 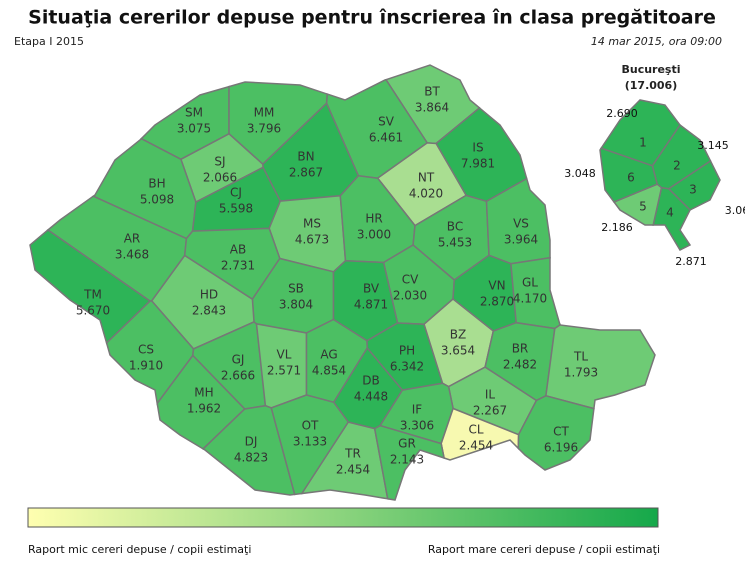 What do you see at coordinates (643, 207) in the screenshot?
I see `sector-code: 5` at bounding box center [643, 207].